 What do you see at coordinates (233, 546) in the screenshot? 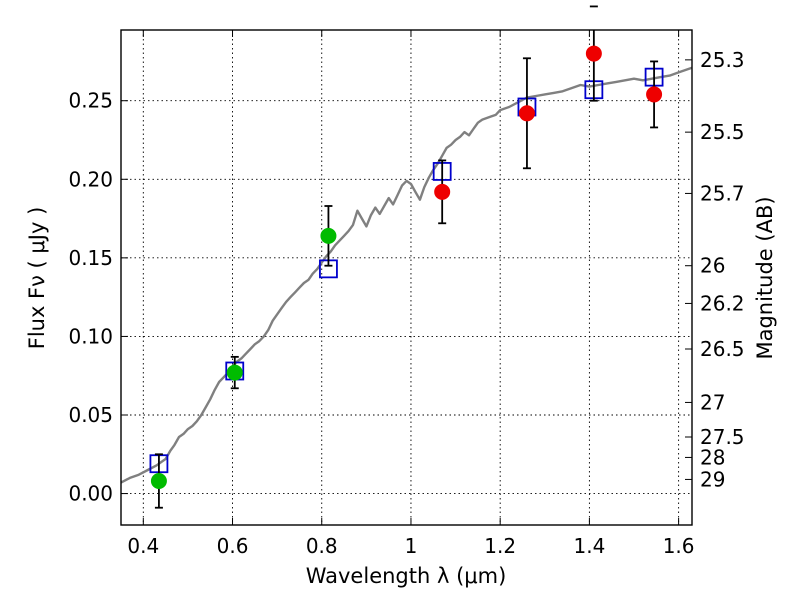
I see `x-tick-label: 0.6` at bounding box center [233, 546].